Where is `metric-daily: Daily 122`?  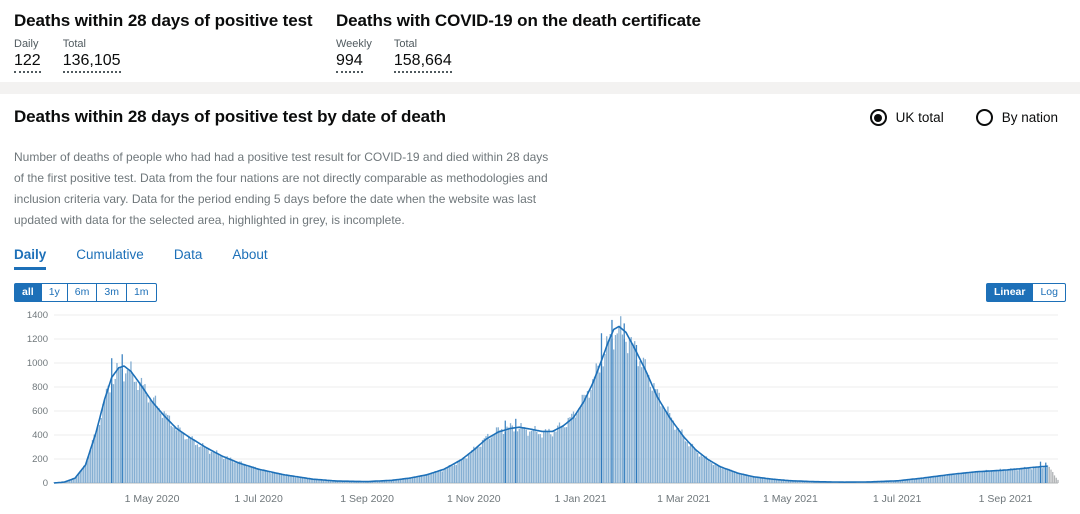 metric-daily: Daily 122 is located at coordinates (27, 55).